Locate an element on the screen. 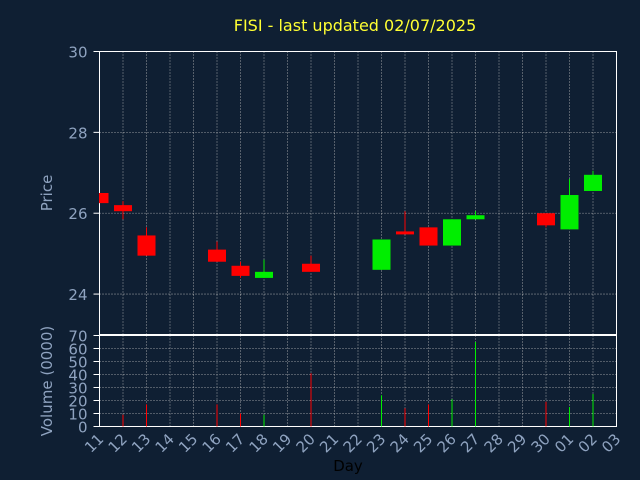 This screenshot has width=640, height=480. x-tick-label: 19 is located at coordinates (282, 443).